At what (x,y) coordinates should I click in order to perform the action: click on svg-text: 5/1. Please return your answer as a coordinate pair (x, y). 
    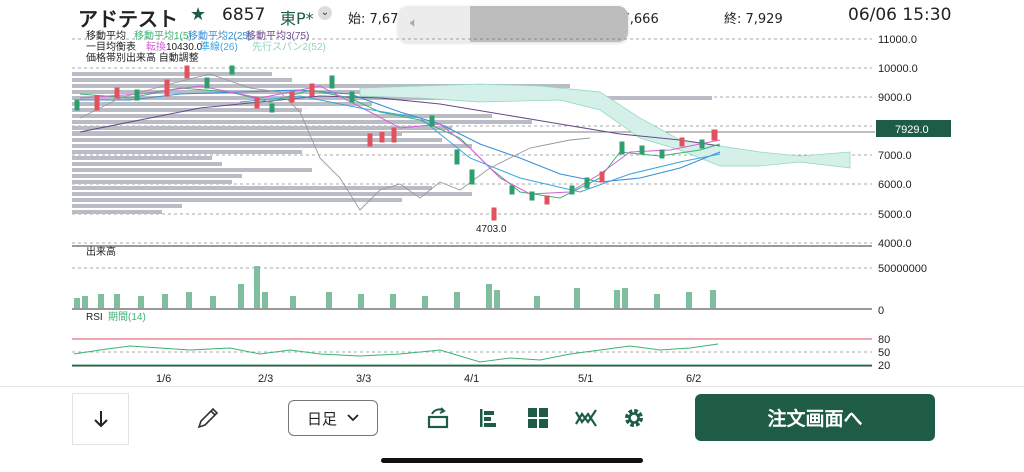
    Looking at the image, I should click on (585, 377).